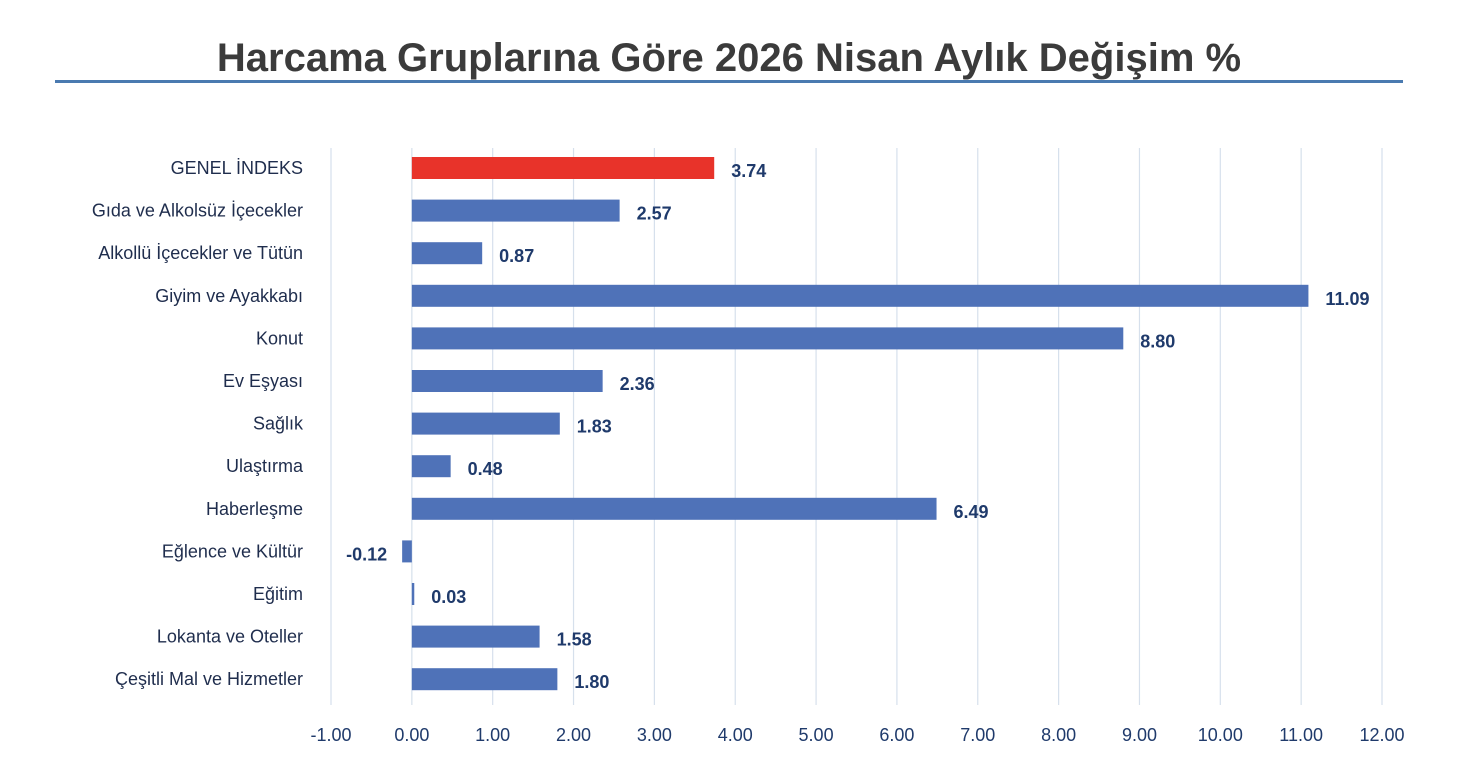 Image resolution: width=1478 pixels, height=768 pixels. What do you see at coordinates (279, 338) in the screenshot?
I see `category-label: Konut` at bounding box center [279, 338].